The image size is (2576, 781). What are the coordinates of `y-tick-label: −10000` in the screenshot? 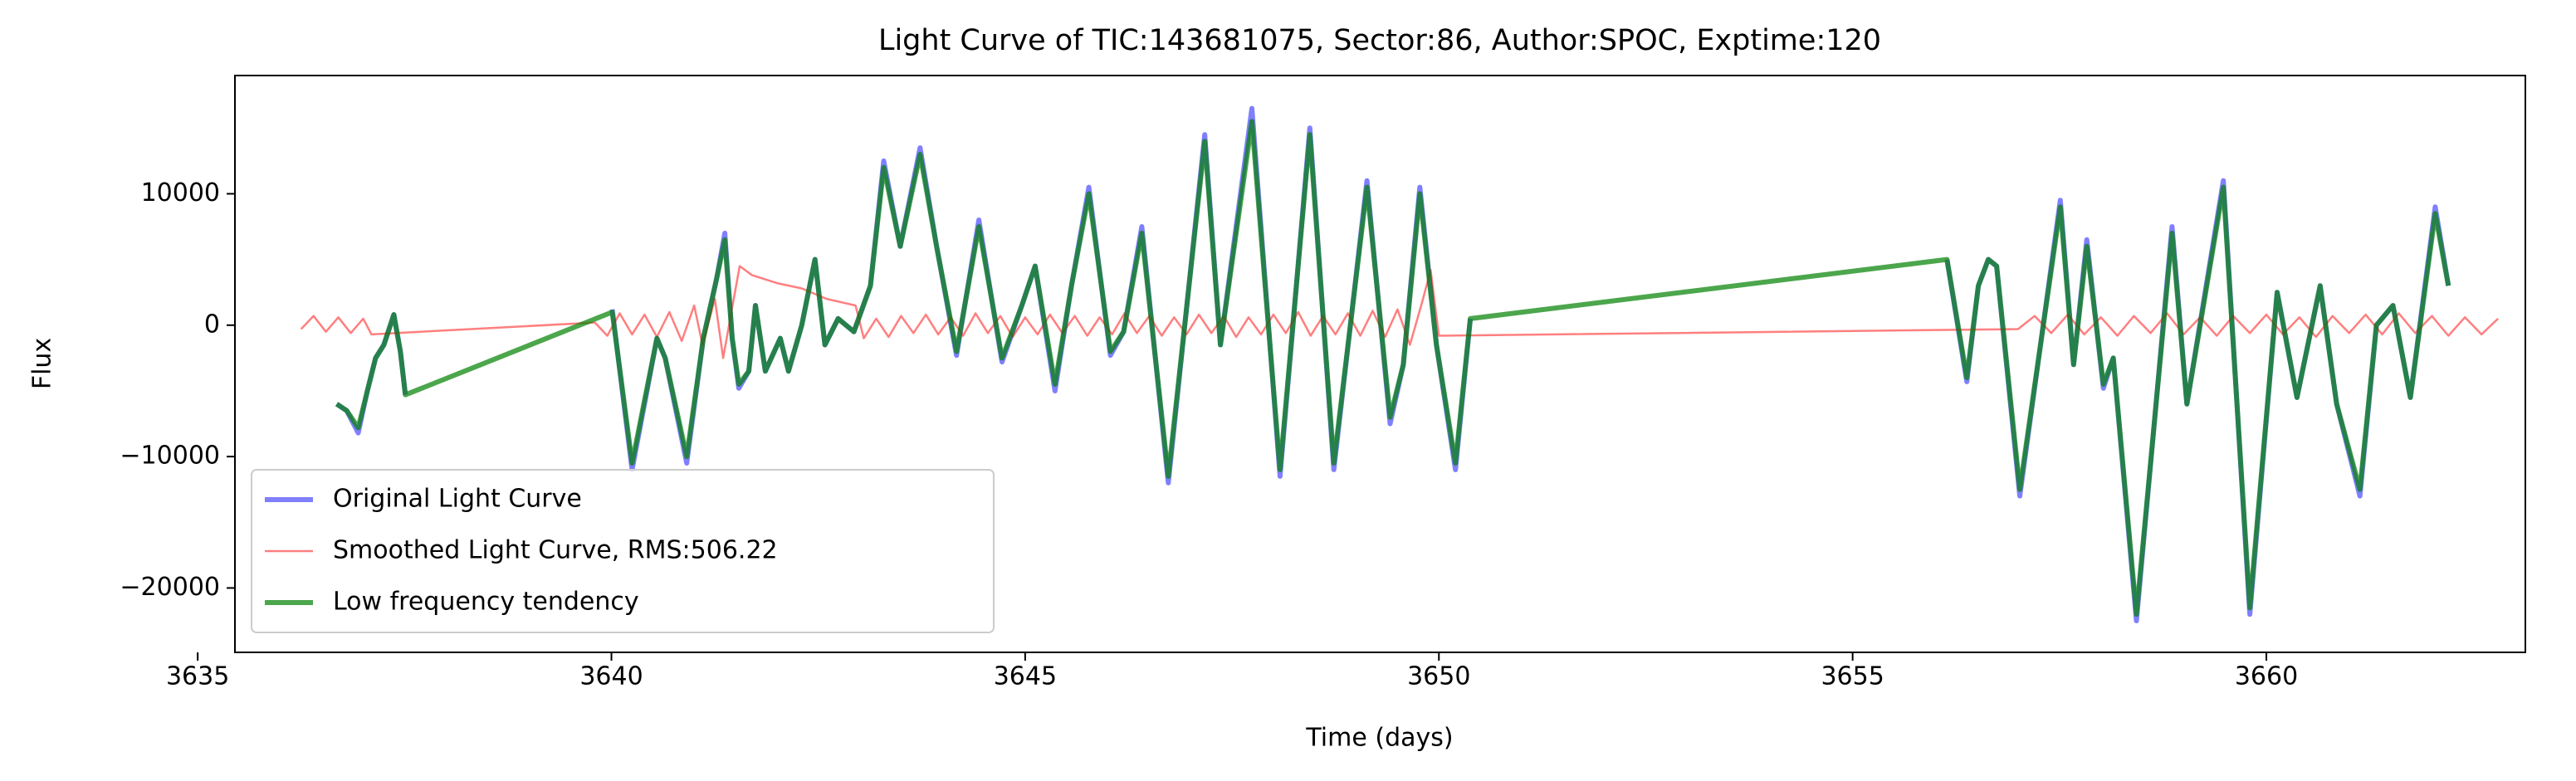 It's located at (170, 456).